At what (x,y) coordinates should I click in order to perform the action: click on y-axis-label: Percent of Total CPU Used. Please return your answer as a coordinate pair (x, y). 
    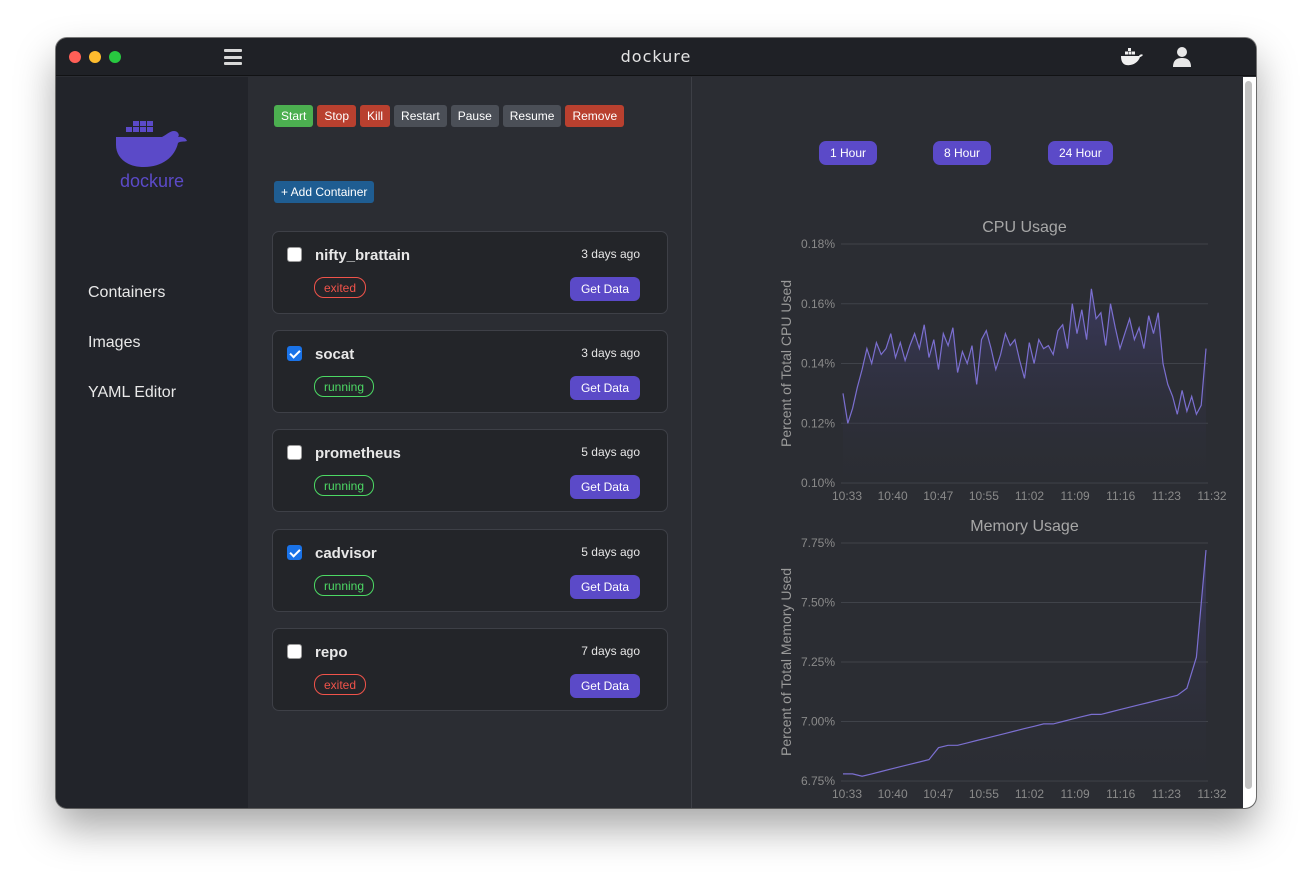
    Looking at the image, I should click on (786, 363).